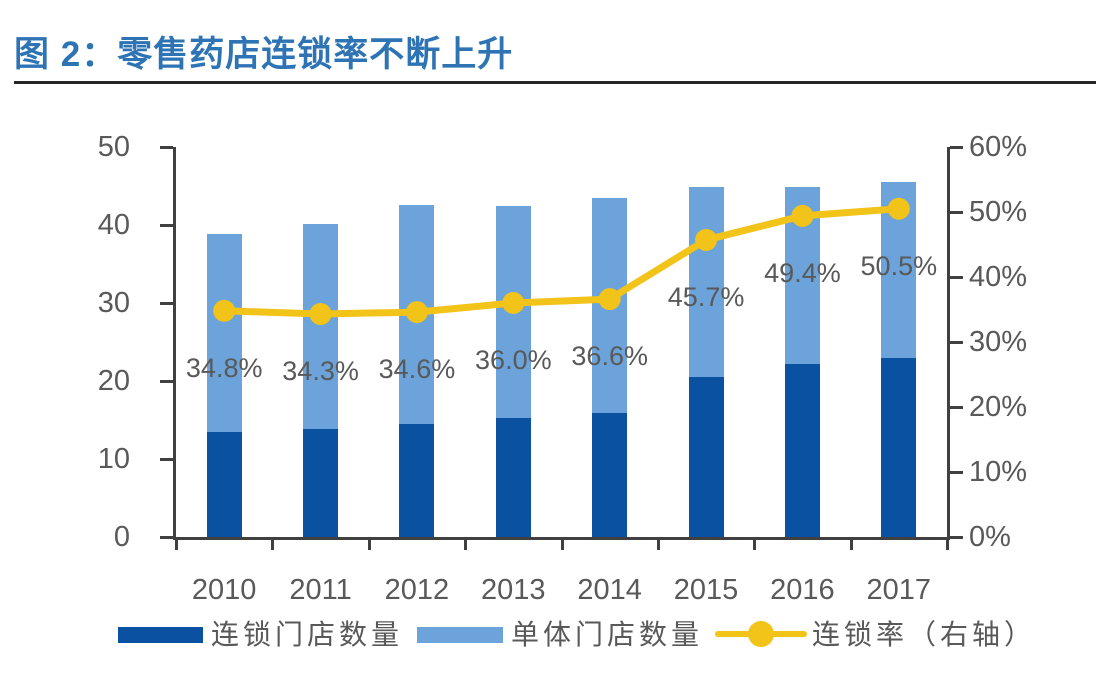 The width and height of the screenshot is (1100, 682). I want to click on chain-rate-point-label: 36.6%, so click(609, 356).